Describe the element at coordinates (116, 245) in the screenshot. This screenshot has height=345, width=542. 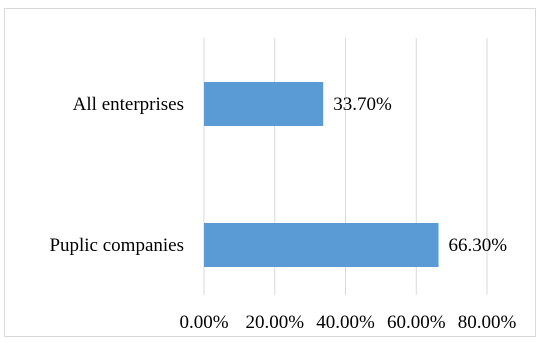
I see `category-label: Puplic companies` at that location.